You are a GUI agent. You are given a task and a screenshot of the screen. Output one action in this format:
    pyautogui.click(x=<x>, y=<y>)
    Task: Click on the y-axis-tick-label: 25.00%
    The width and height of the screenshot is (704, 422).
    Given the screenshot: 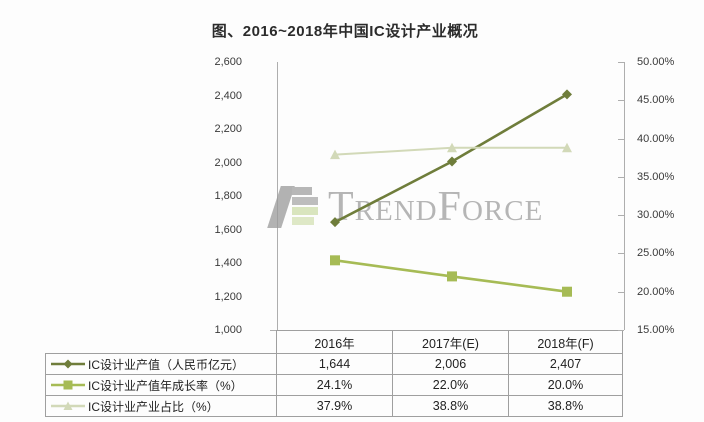 What is the action you would take?
    pyautogui.click(x=656, y=253)
    